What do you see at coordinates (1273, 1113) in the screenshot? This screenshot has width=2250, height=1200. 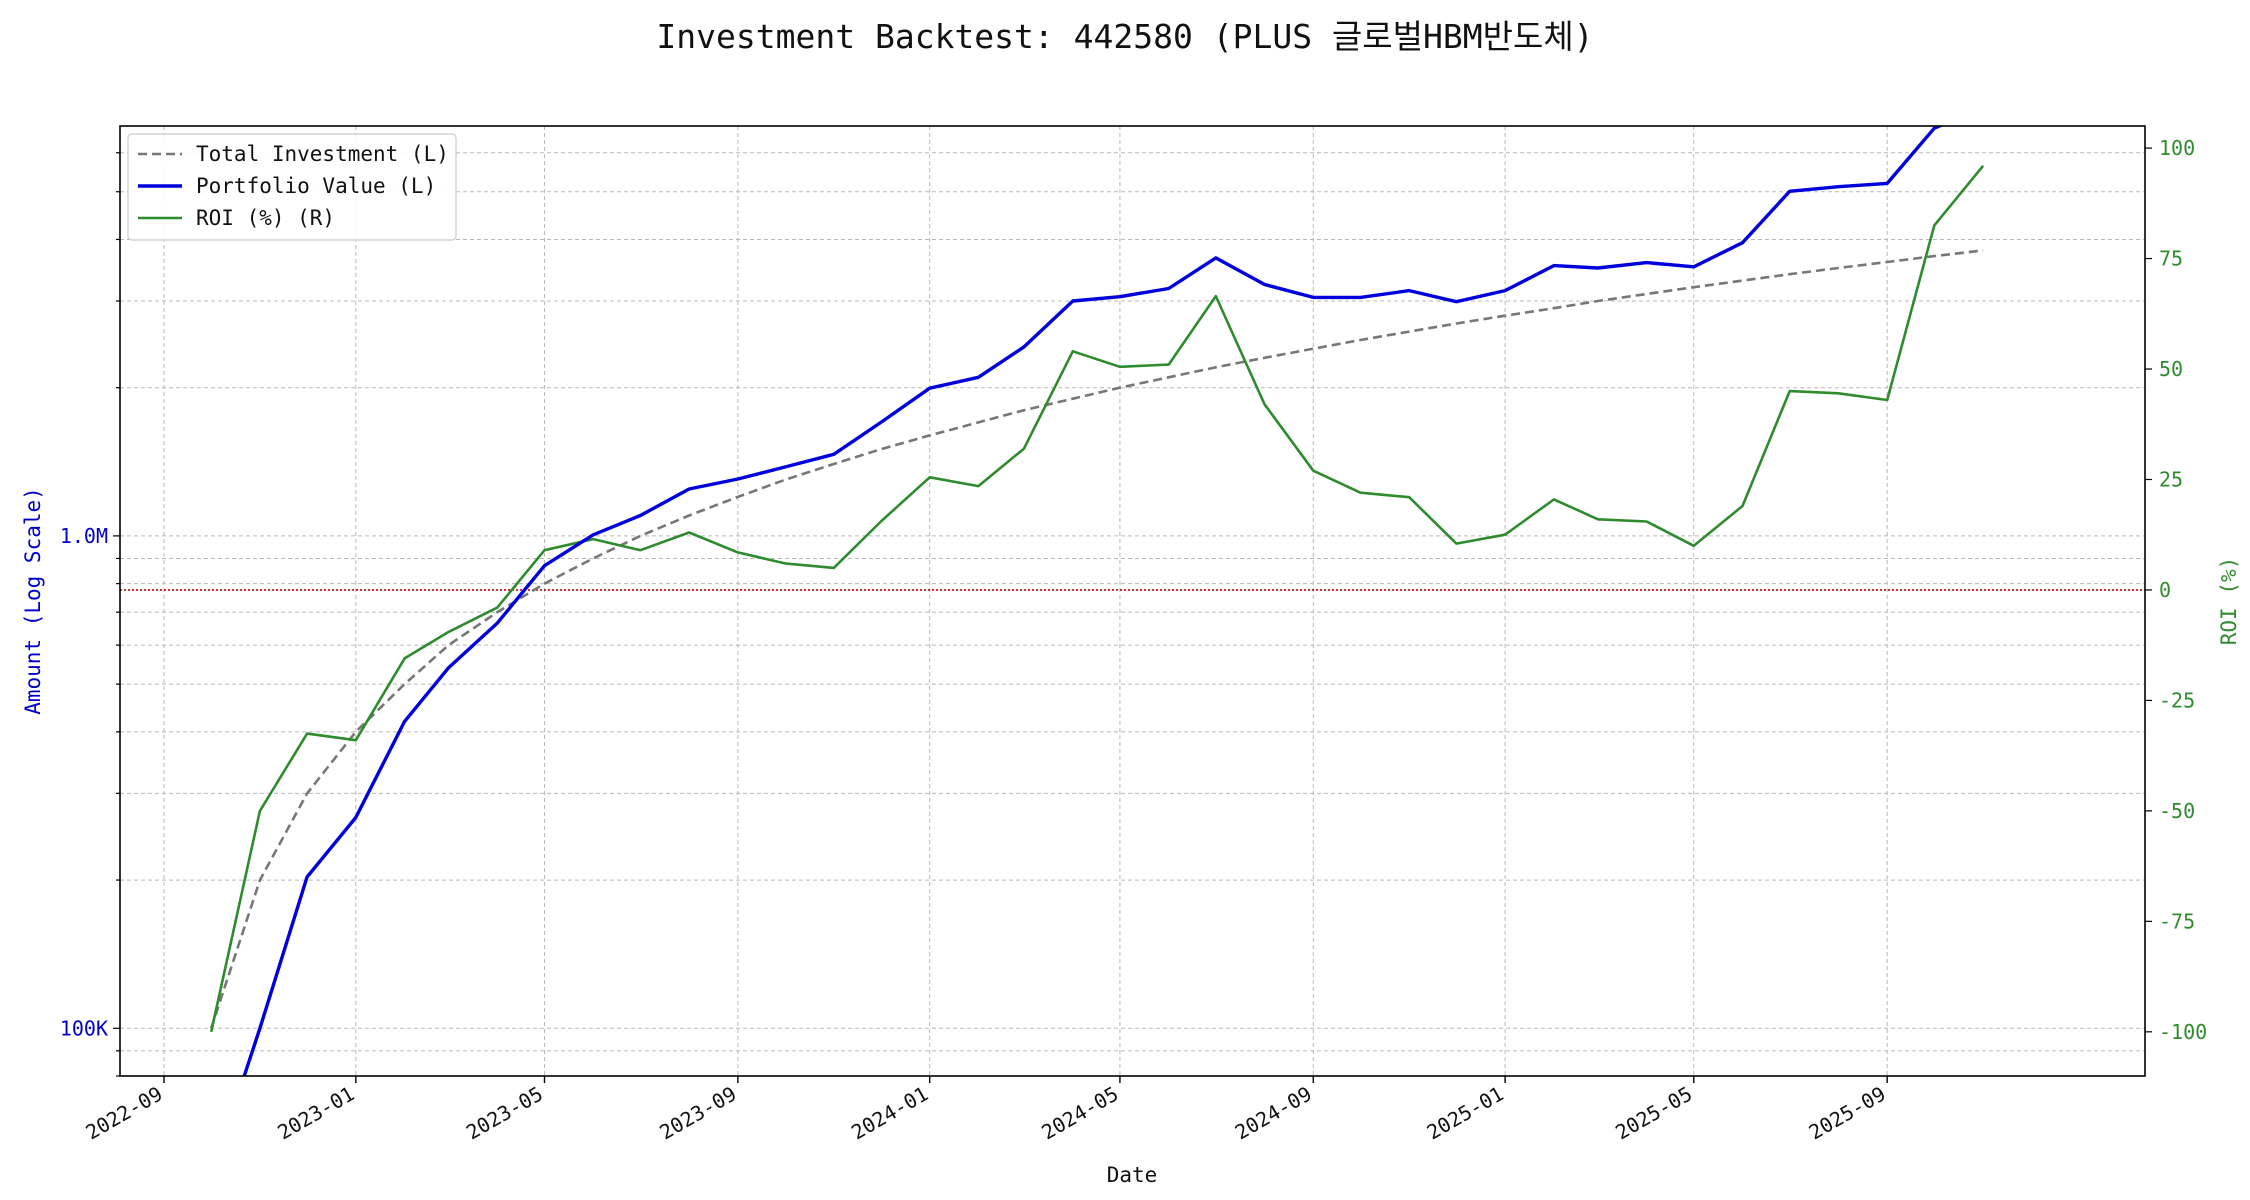 I see `x-tick-label: 2024-09` at bounding box center [1273, 1113].